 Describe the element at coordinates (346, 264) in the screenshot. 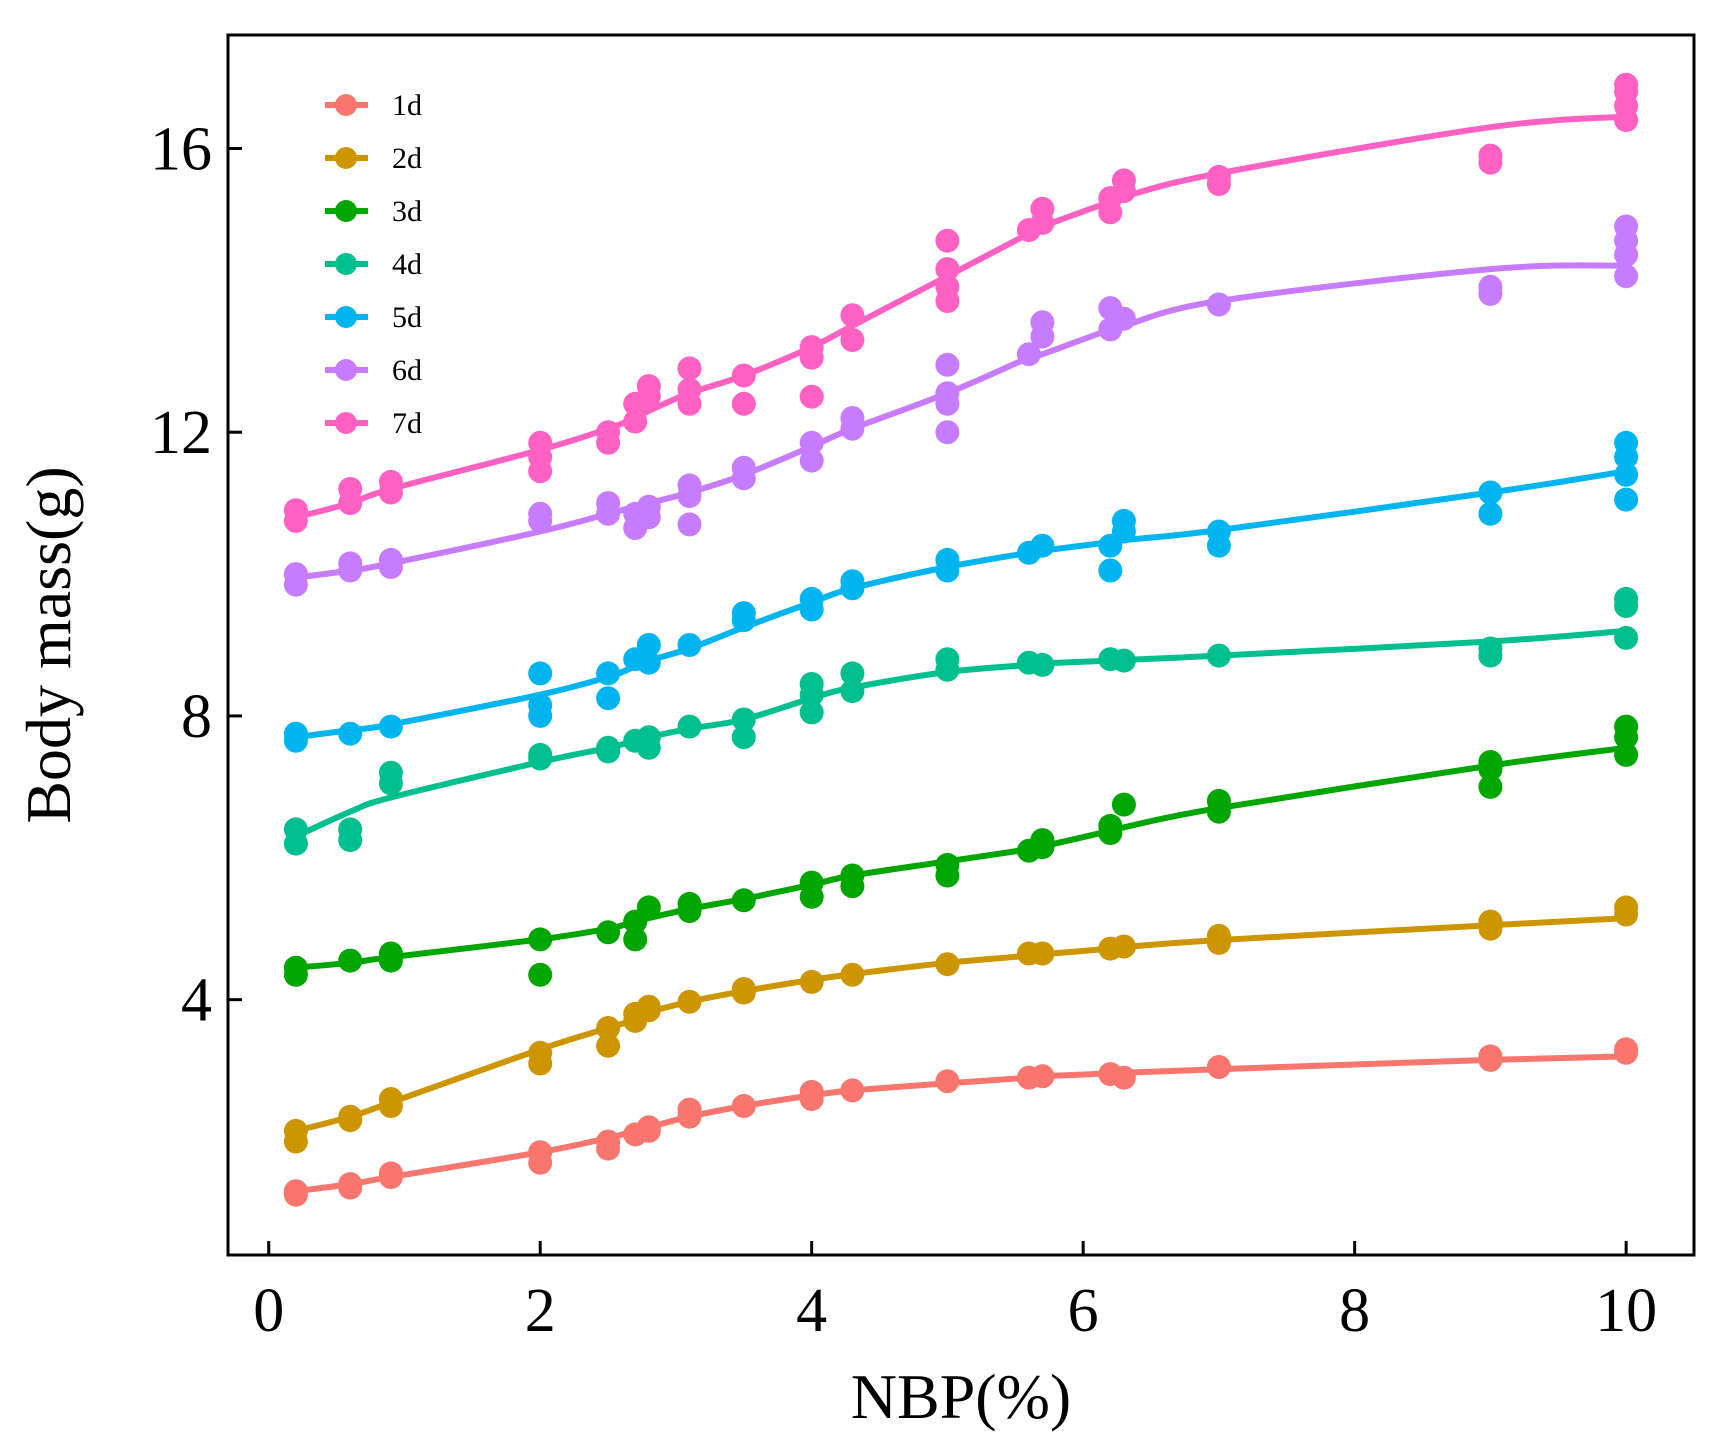

I see `legend-swatch-dot-4d` at that location.